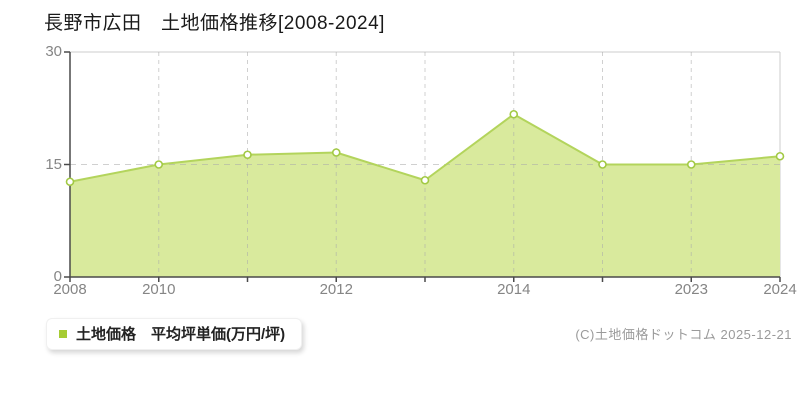 The width and height of the screenshot is (800, 400). I want to click on legend-marker-square, so click(63, 333).